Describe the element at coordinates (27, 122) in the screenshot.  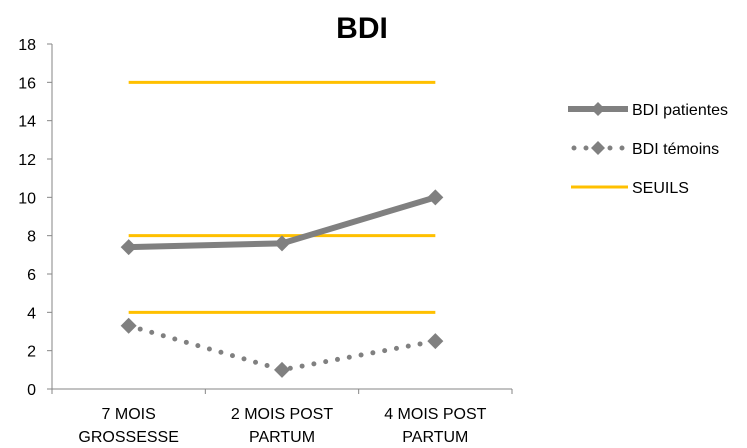
I see `y-tick-label: 14` at that location.